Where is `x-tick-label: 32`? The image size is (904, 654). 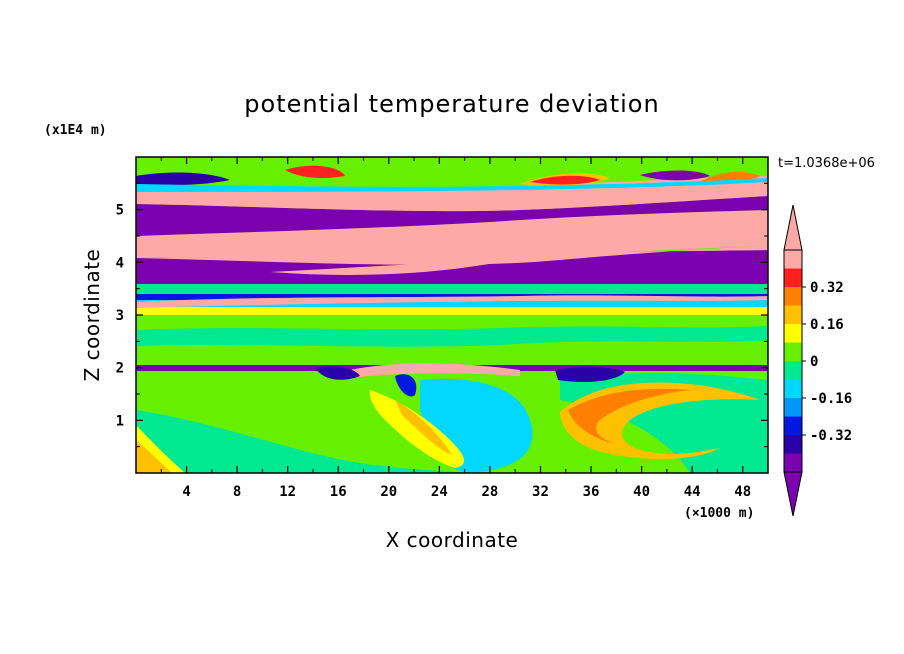
x-tick-label: 32 is located at coordinates (540, 492).